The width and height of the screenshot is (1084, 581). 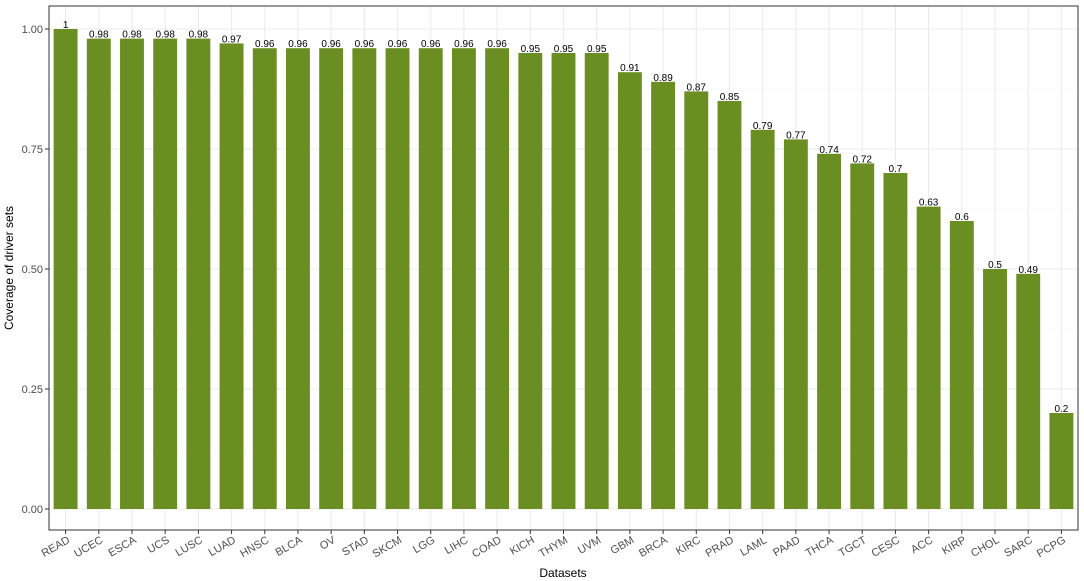 I want to click on x-tick-label-uvm: UVM, so click(x=589, y=545).